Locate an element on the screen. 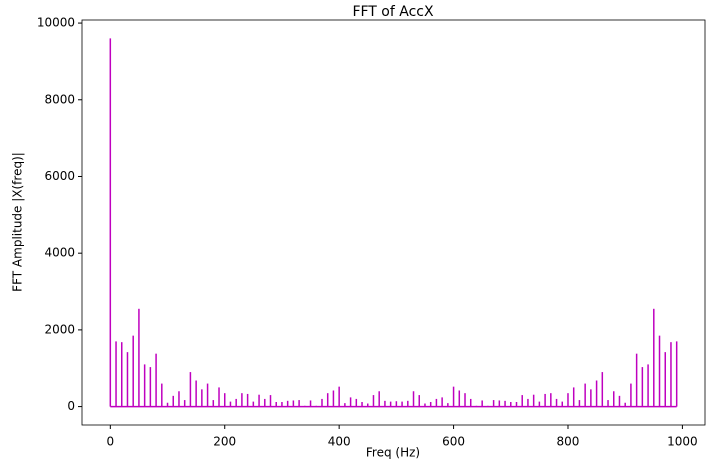 The width and height of the screenshot is (713, 474). x-tick-label: 0 is located at coordinates (110, 442).